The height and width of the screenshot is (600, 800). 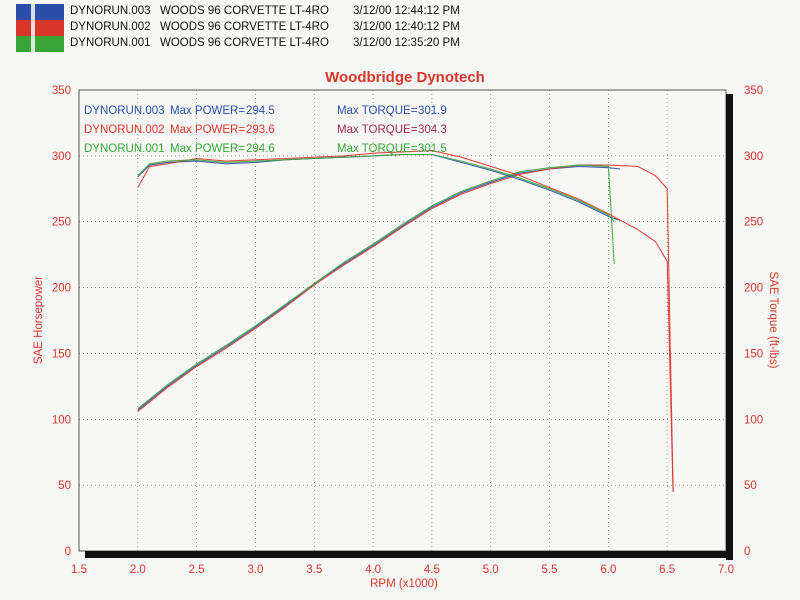 What do you see at coordinates (197, 570) in the screenshot?
I see `x-tick-label: 2.5` at bounding box center [197, 570].